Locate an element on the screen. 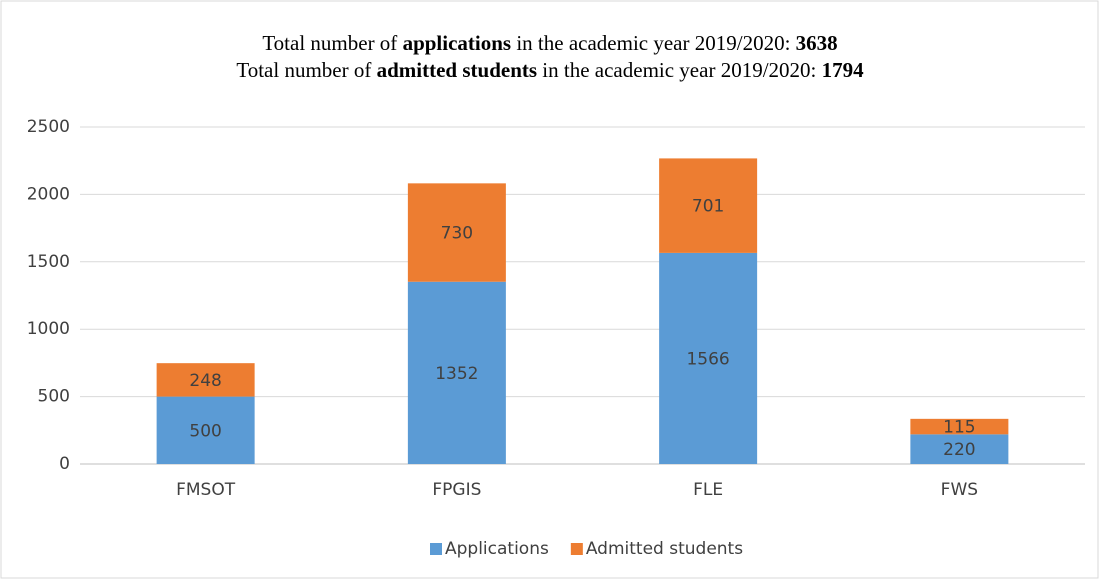  y-tick-label: 500 is located at coordinates (54, 397).